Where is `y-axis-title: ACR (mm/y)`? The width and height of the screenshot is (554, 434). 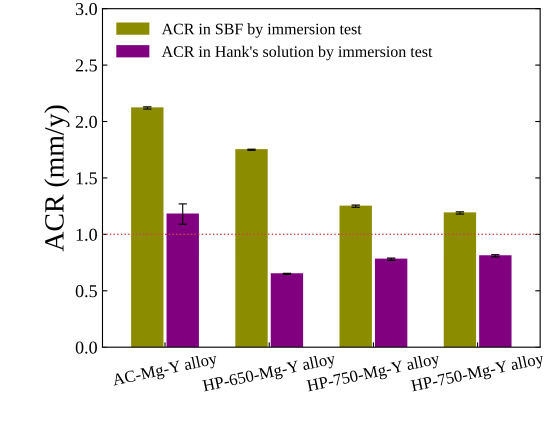
y-axis-title: ACR (mm/y) is located at coordinates (57, 178).